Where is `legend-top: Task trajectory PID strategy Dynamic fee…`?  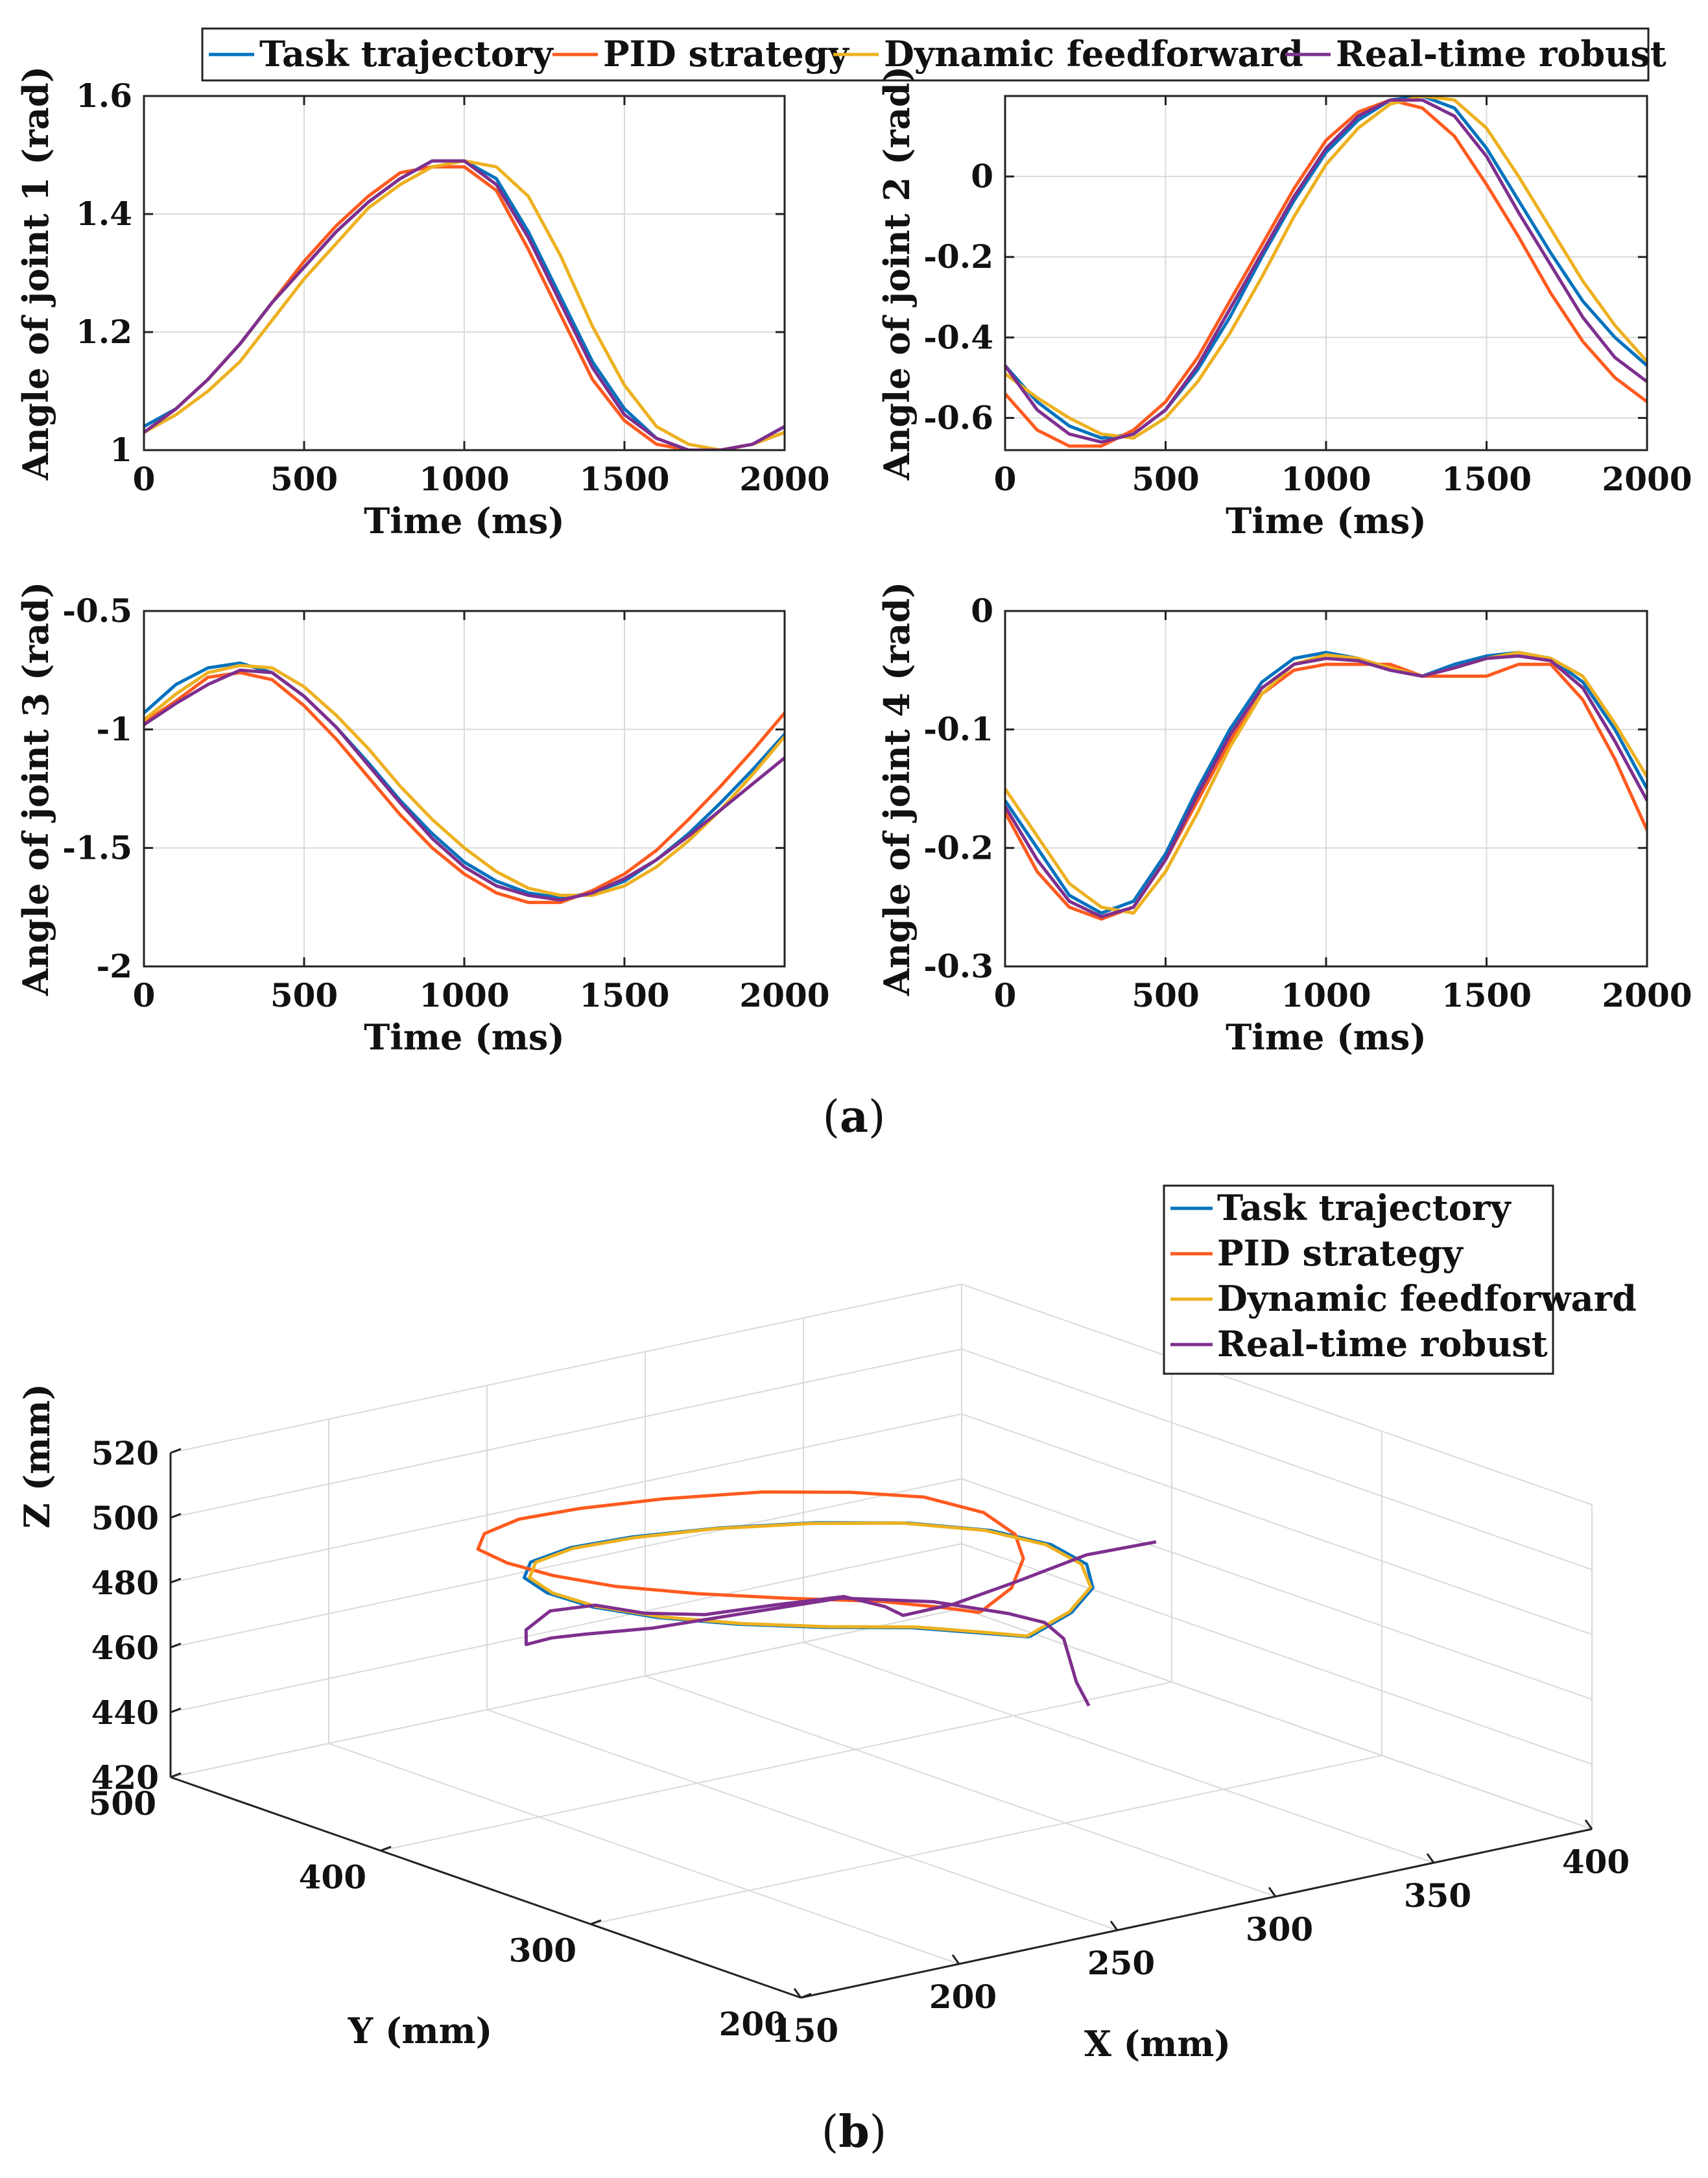 legend-top: Task trajectory PID strategy Dynamic fee… is located at coordinates (933, 54).